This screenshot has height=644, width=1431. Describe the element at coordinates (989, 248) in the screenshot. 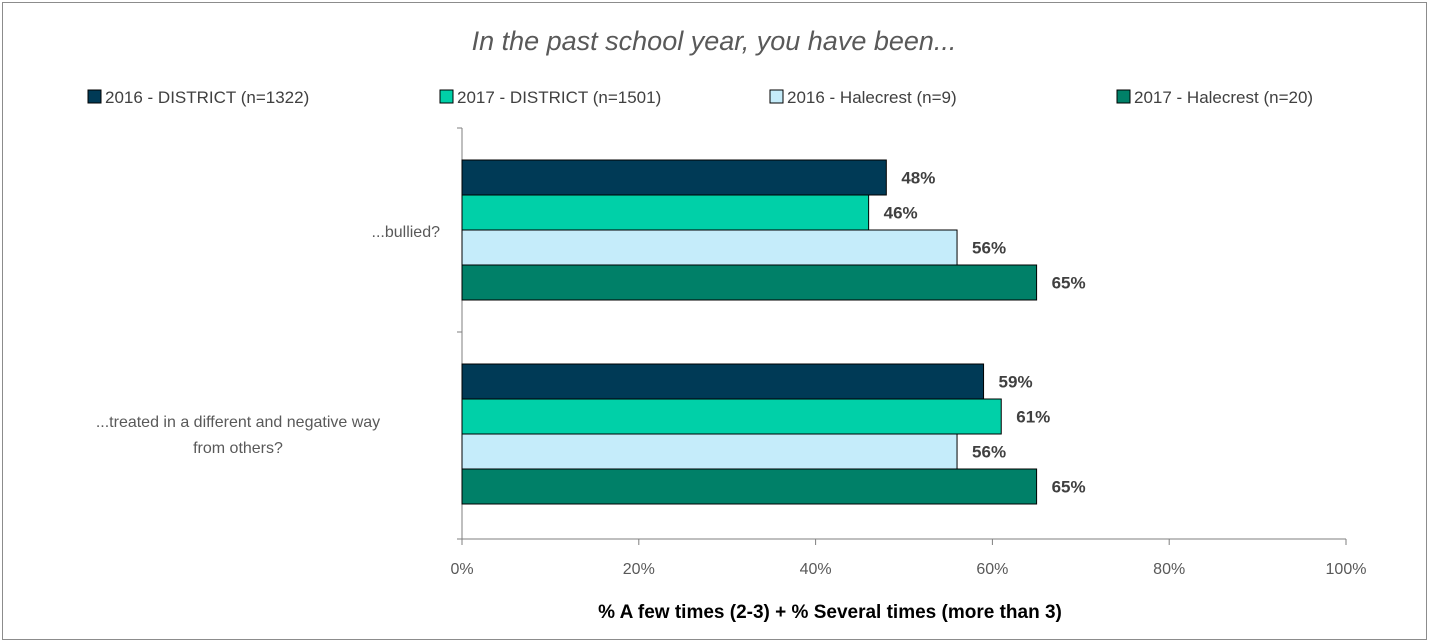

I see `data-label-cat1-series3: 56%` at that location.